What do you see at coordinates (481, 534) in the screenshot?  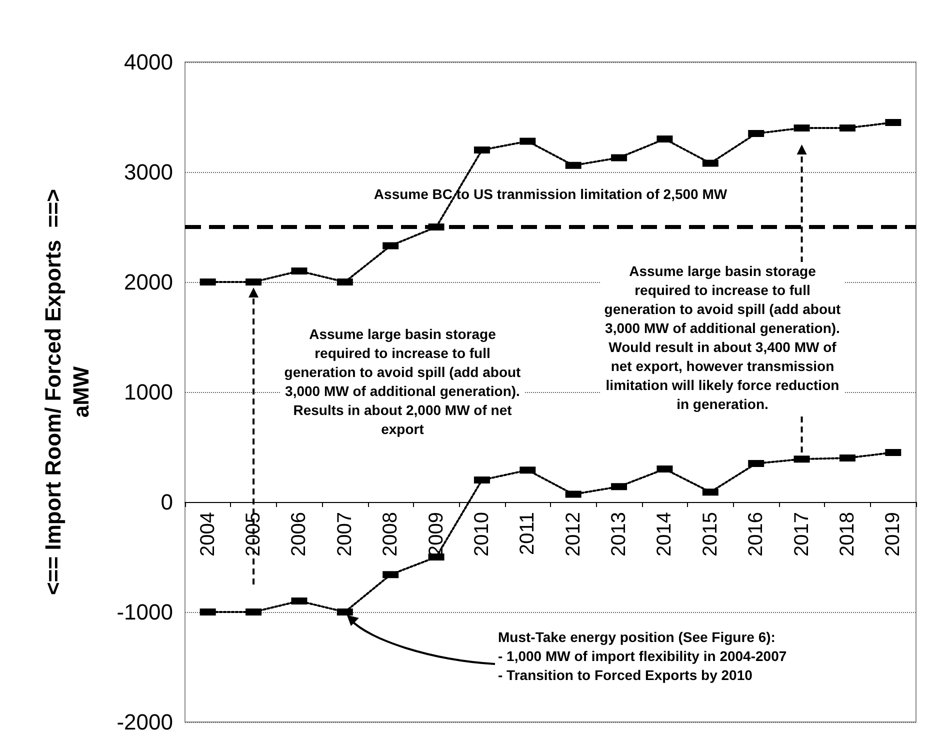 I see `x-tick-label: 2010` at bounding box center [481, 534].